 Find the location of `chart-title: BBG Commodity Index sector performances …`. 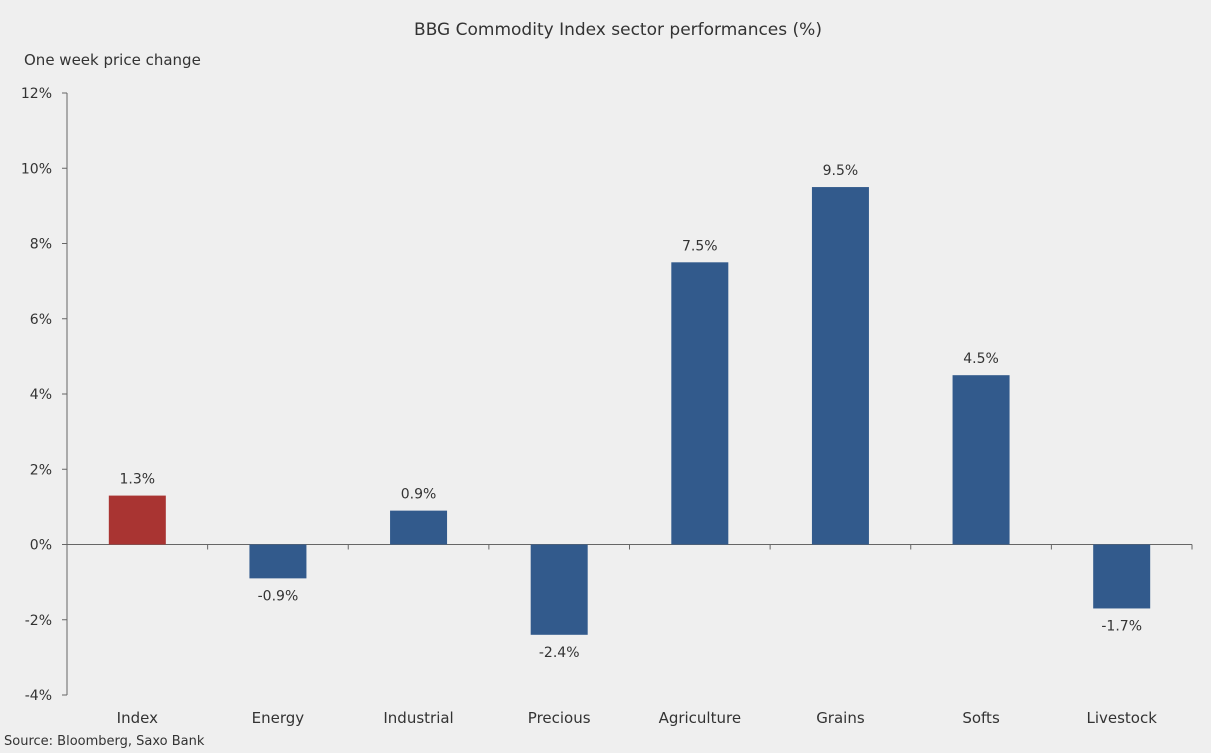

chart-title: BBG Commodity Index sector performances … is located at coordinates (618, 30).